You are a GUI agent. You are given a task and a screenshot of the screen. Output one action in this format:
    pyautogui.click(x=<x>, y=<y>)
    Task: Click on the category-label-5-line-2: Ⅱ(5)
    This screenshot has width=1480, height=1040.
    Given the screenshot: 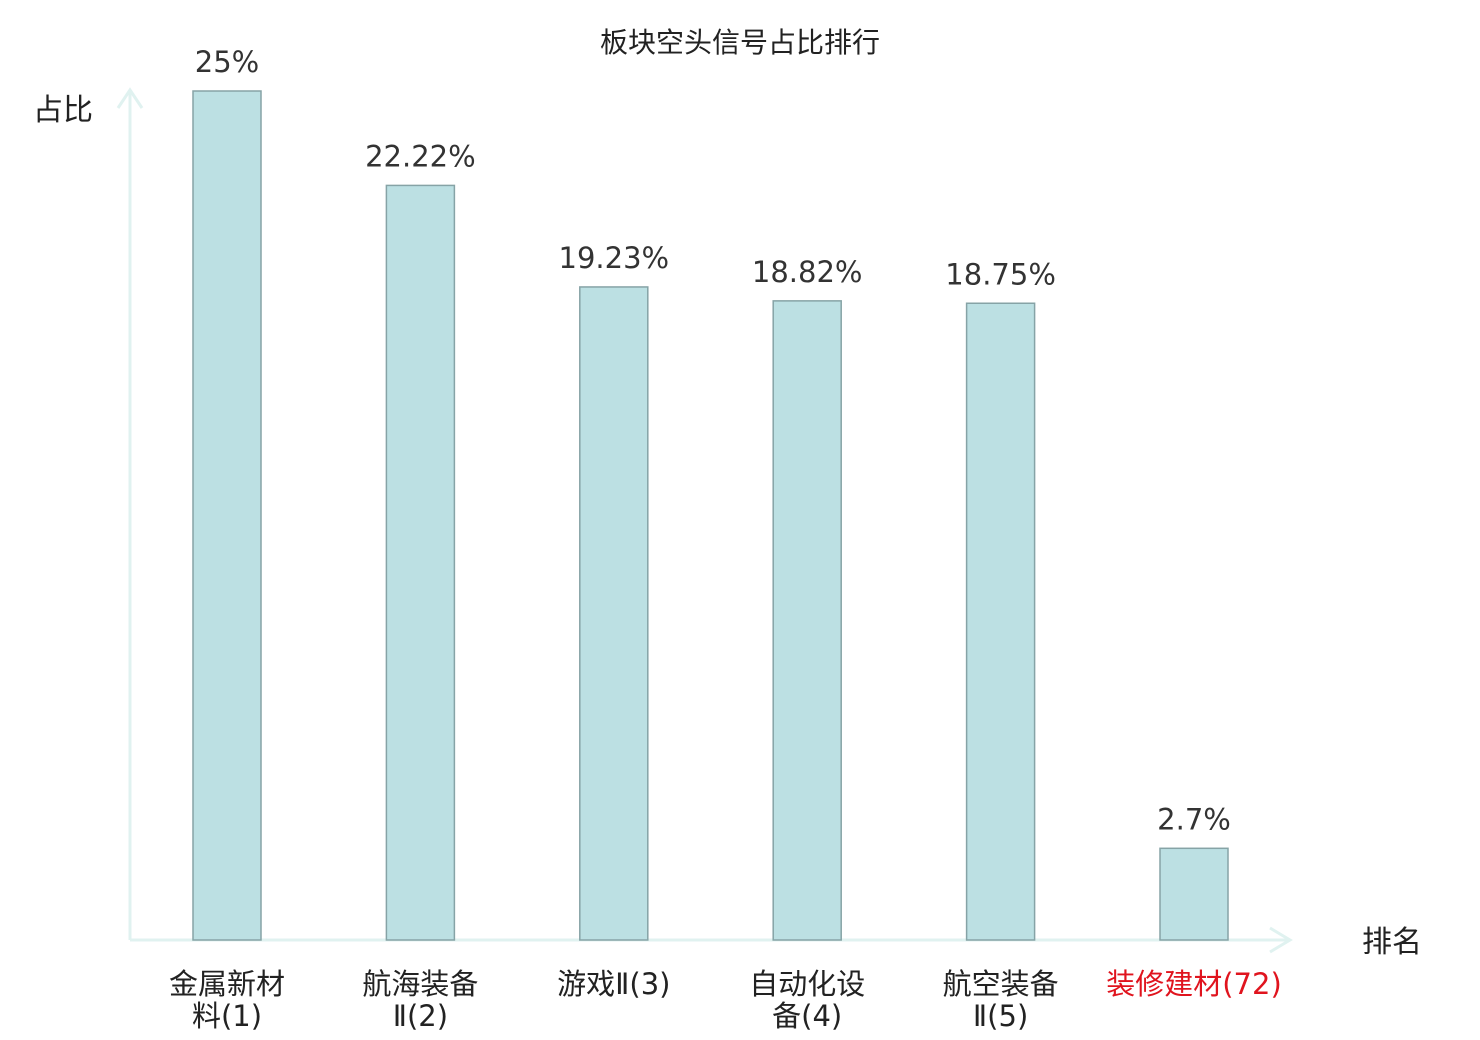 What is the action you would take?
    pyautogui.click(x=1000, y=1016)
    